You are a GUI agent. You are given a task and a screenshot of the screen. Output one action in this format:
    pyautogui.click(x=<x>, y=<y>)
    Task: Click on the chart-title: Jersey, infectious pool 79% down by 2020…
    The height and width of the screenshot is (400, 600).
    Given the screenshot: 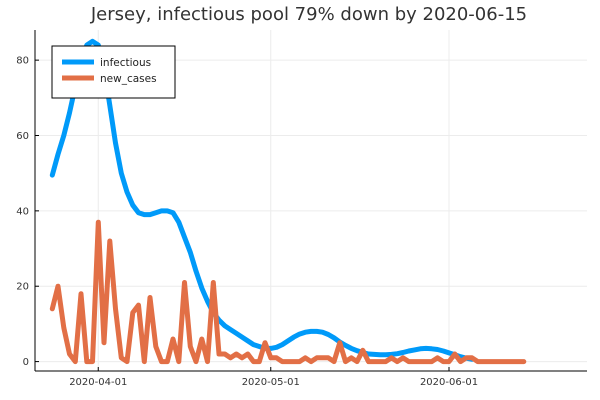 What is the action you would take?
    pyautogui.click(x=308, y=14)
    